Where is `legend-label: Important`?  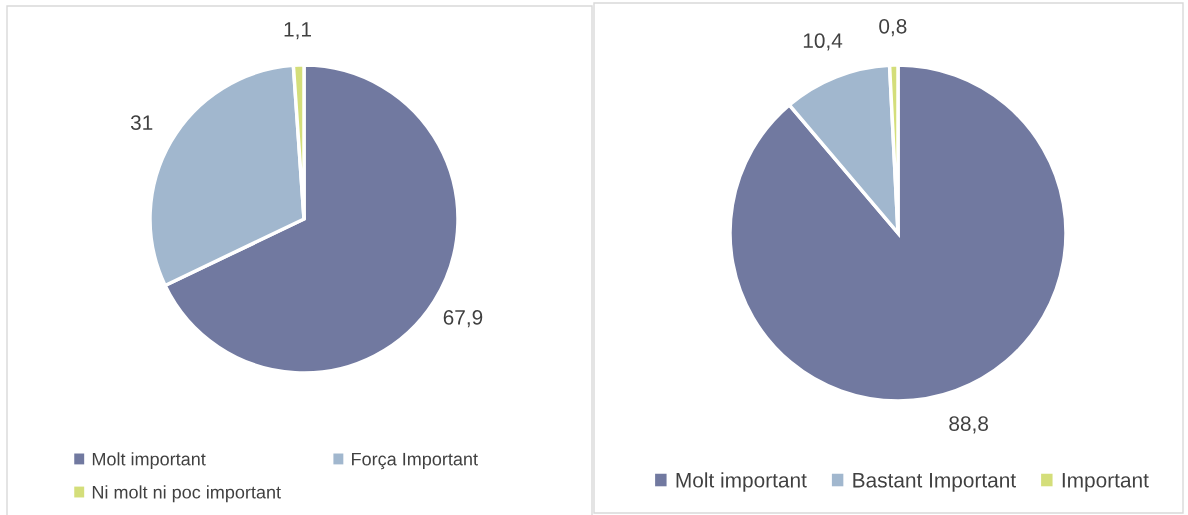
legend-label: Important is located at coordinates (1105, 482).